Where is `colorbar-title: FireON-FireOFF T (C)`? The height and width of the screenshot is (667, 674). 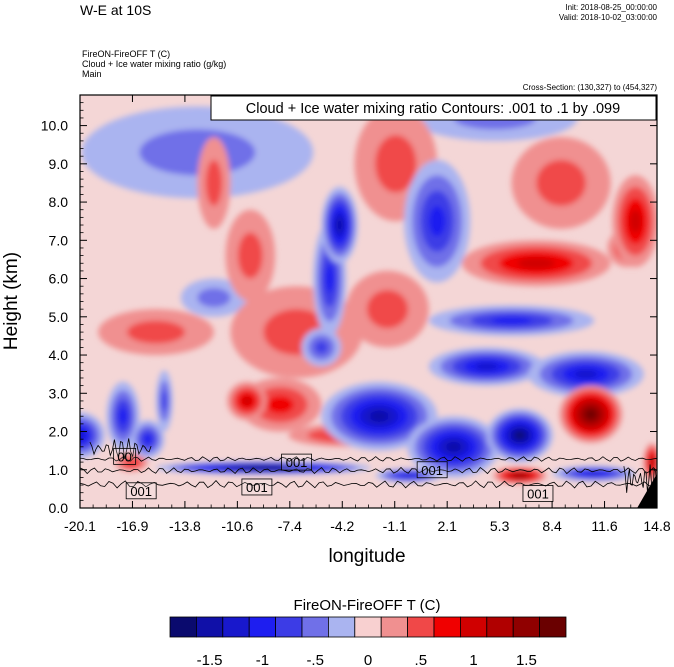
colorbar-title: FireON-FireOFF T (C) is located at coordinates (367, 605).